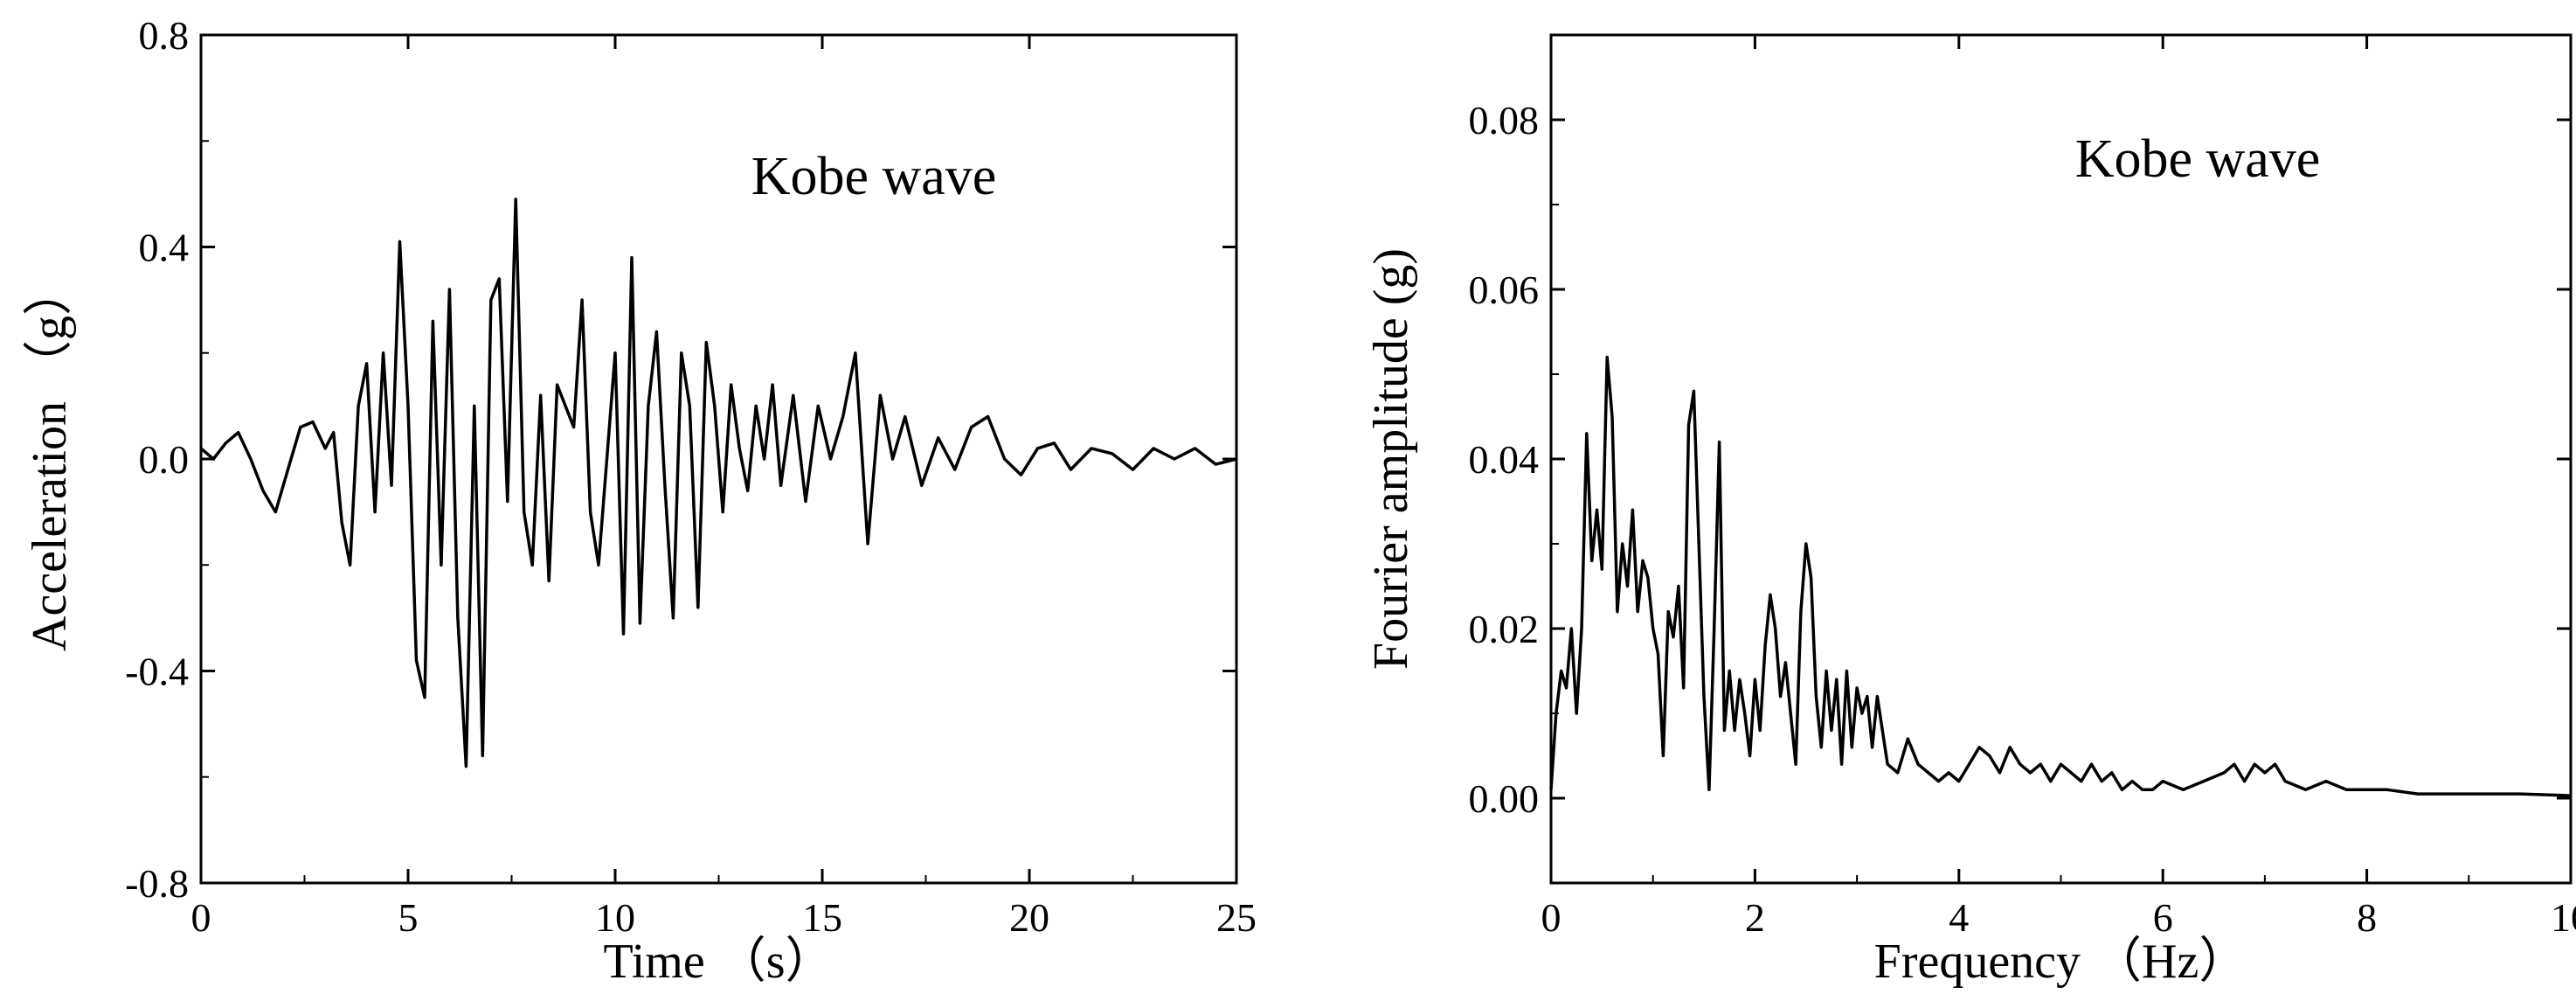 This screenshot has height=1008, width=2576. I want to click on y-tick-label: -0.8, so click(157, 883).